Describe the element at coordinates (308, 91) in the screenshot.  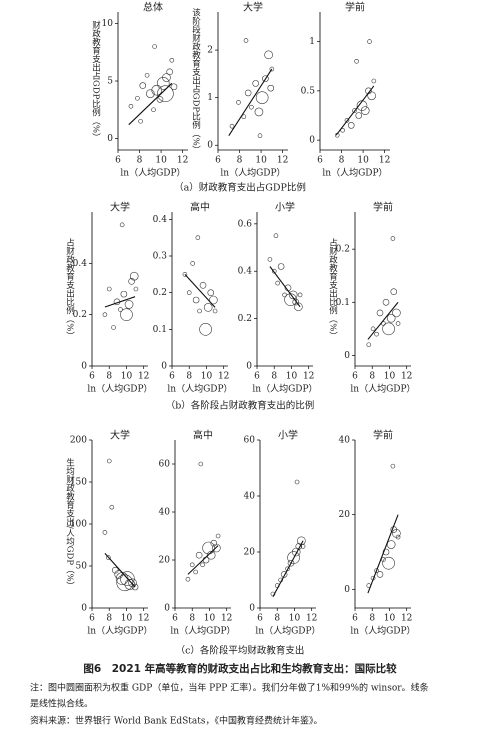
I see `y-tick-label: 0.5` at that location.